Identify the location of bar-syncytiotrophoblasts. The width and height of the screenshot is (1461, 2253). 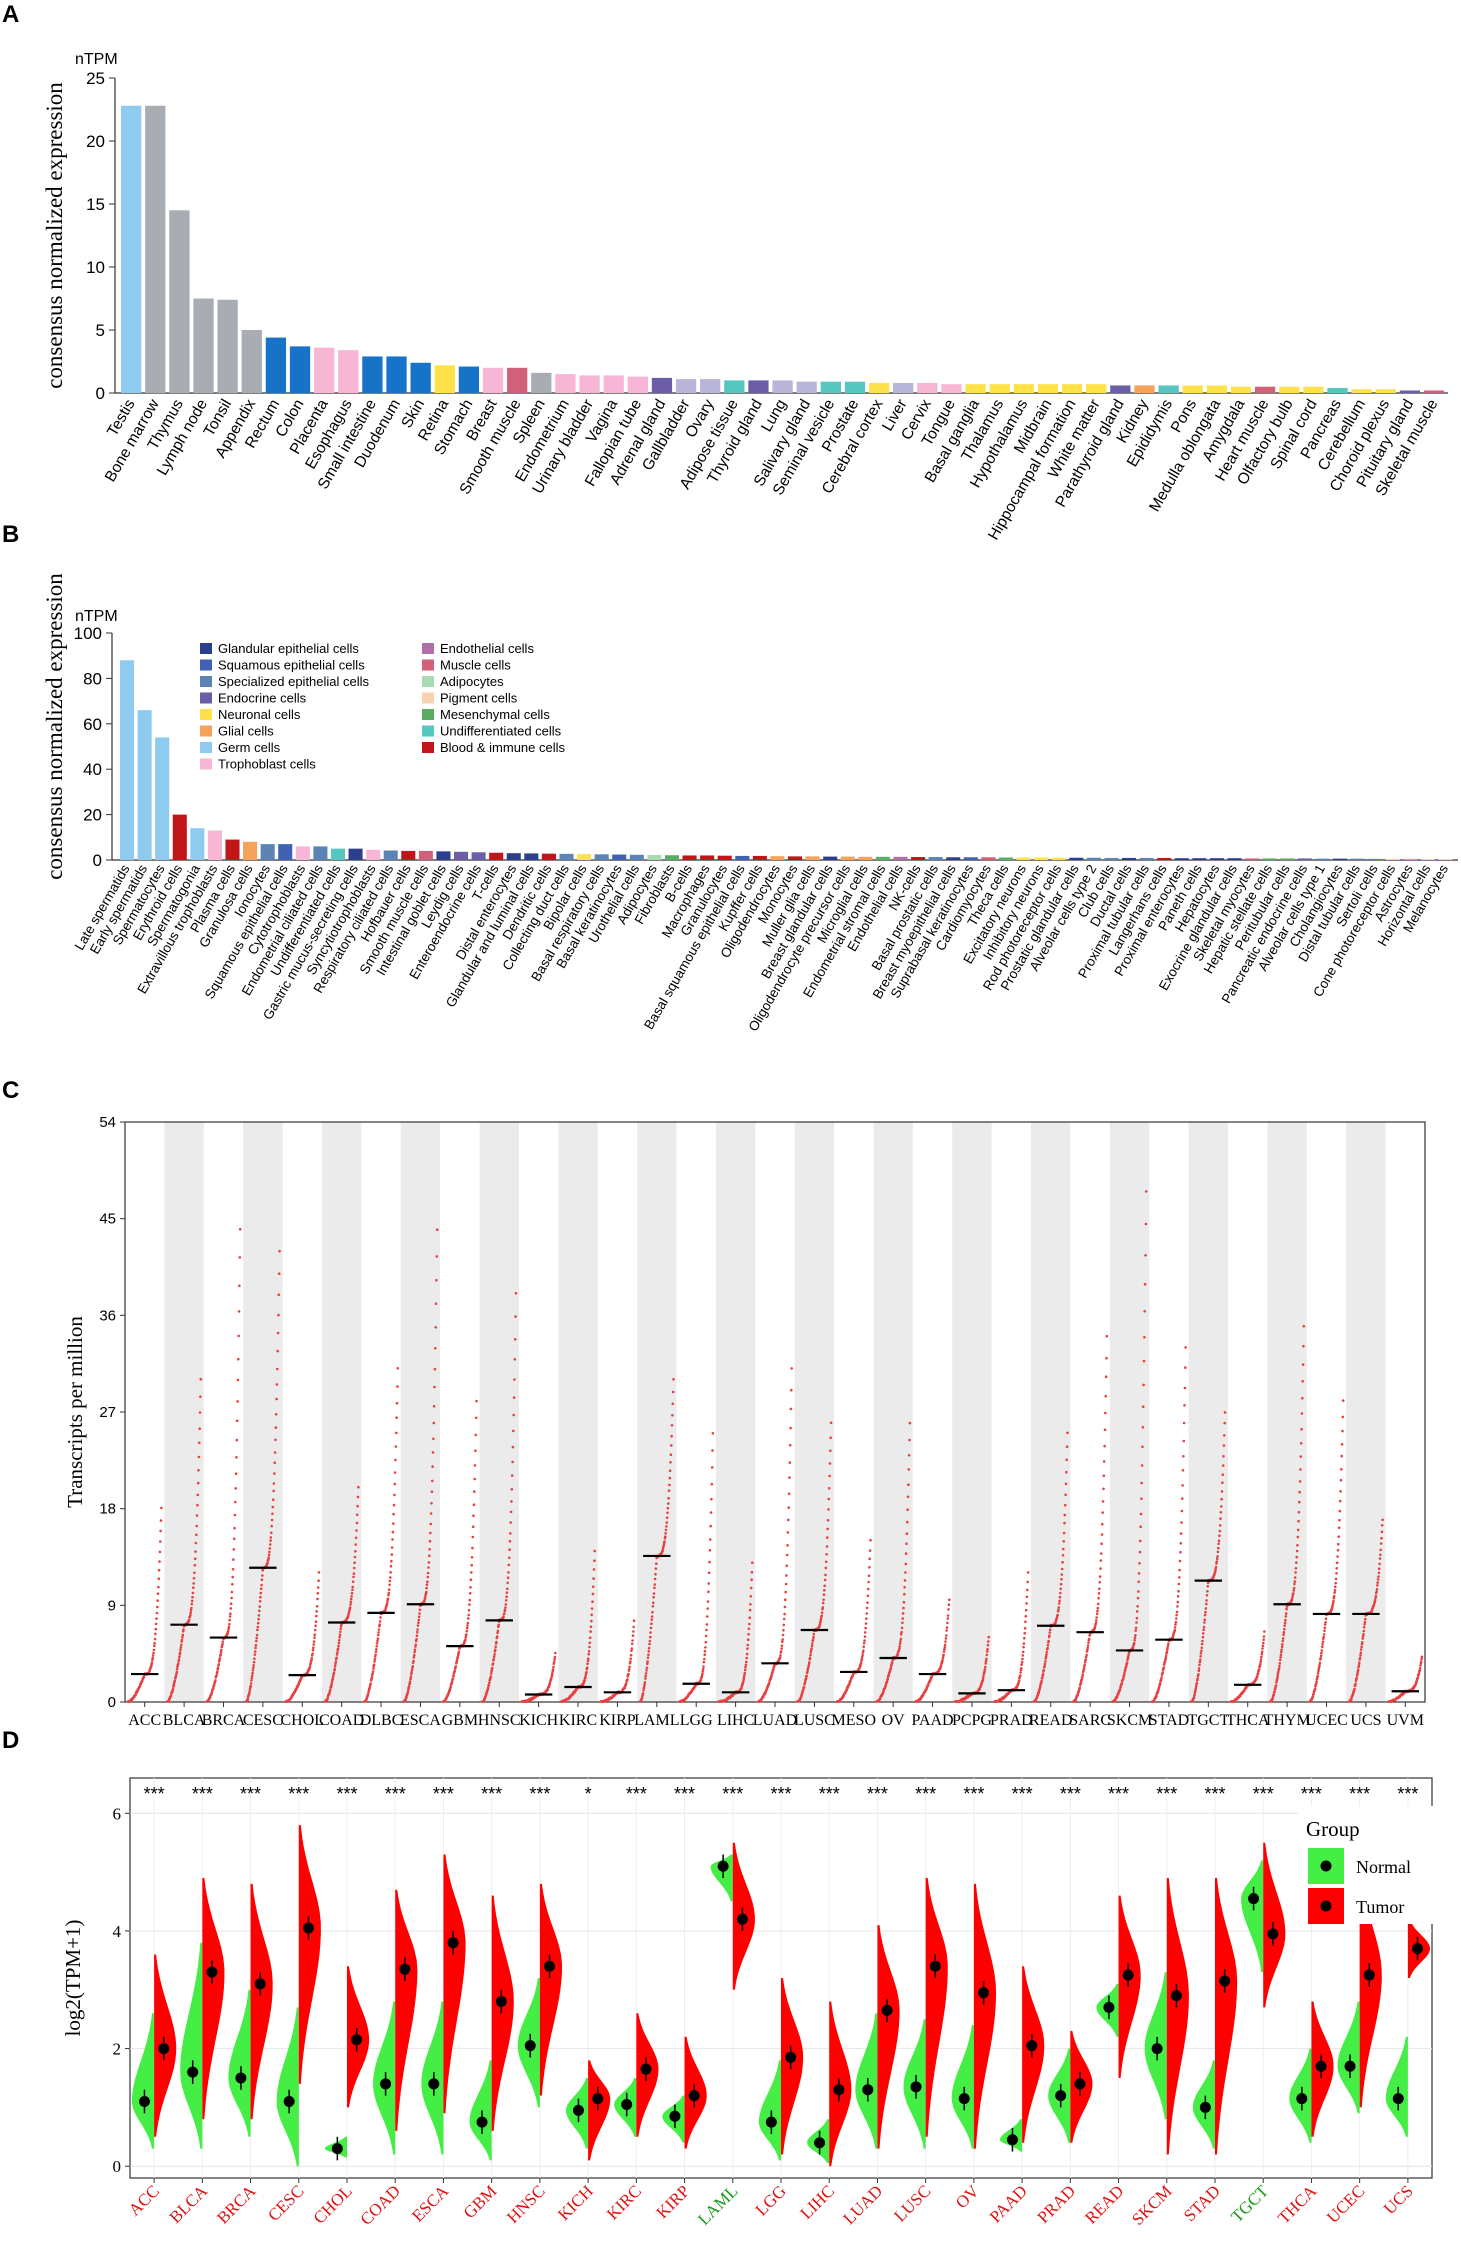
(373, 854).